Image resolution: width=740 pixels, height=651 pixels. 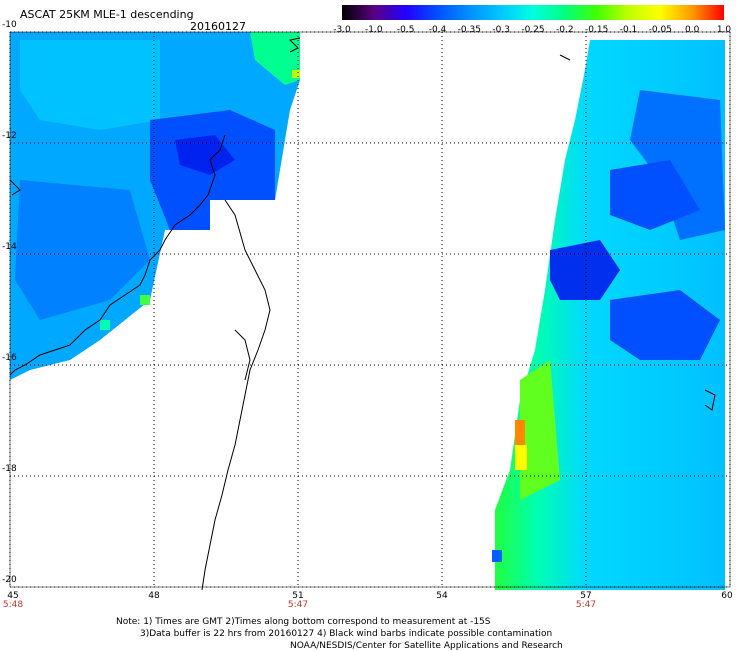 I want to click on colorbar-tick-label: -0.15, so click(x=597, y=30).